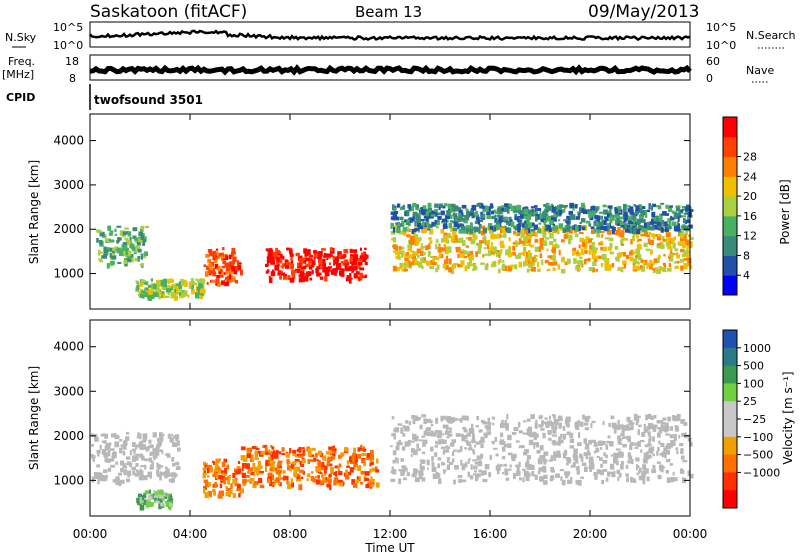 Image resolution: width=800 pixels, height=554 pixels. Describe the element at coordinates (390, 534) in the screenshot. I see `xtick-label: 12:00` at that location.